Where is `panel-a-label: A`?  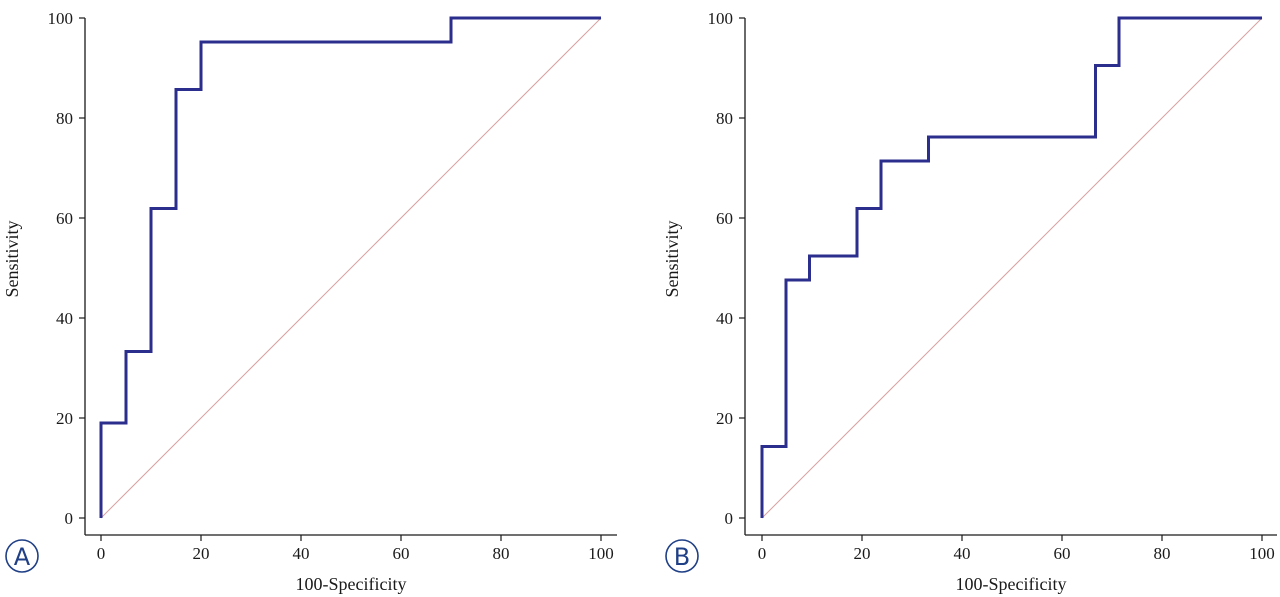 panel-a-label: A is located at coordinates (22, 557).